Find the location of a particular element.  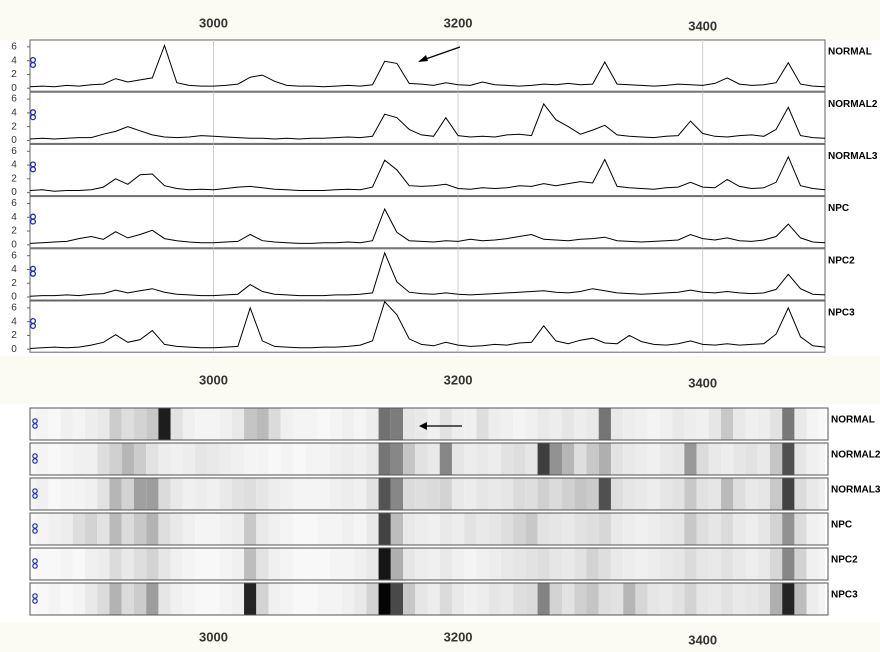

top-axis-band is located at coordinates (440, 20).